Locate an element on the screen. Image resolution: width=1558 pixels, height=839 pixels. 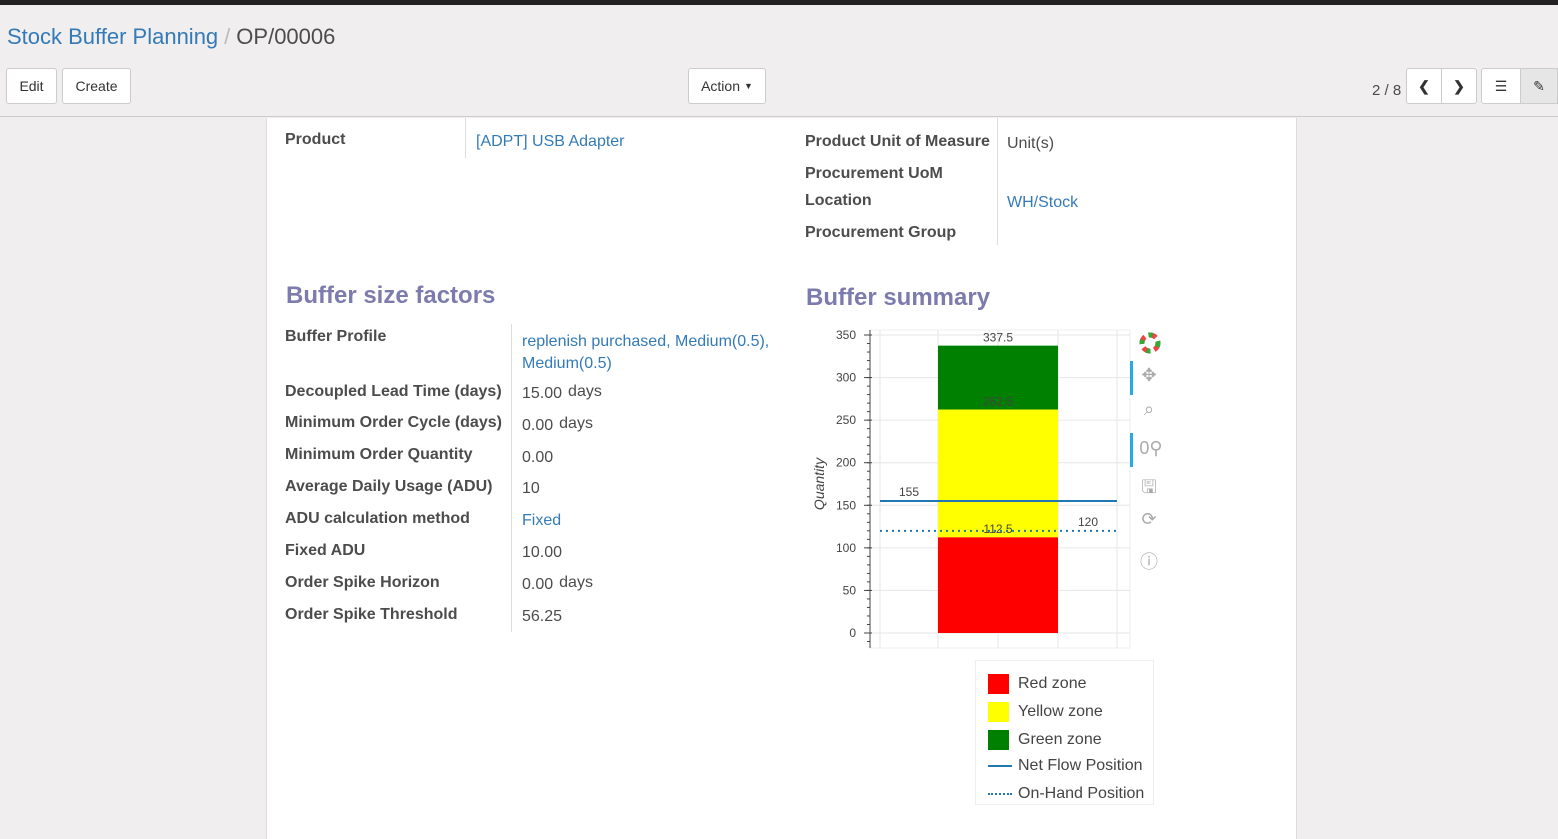
spike-horizon-value: 0.00 days is located at coordinates (557, 583).